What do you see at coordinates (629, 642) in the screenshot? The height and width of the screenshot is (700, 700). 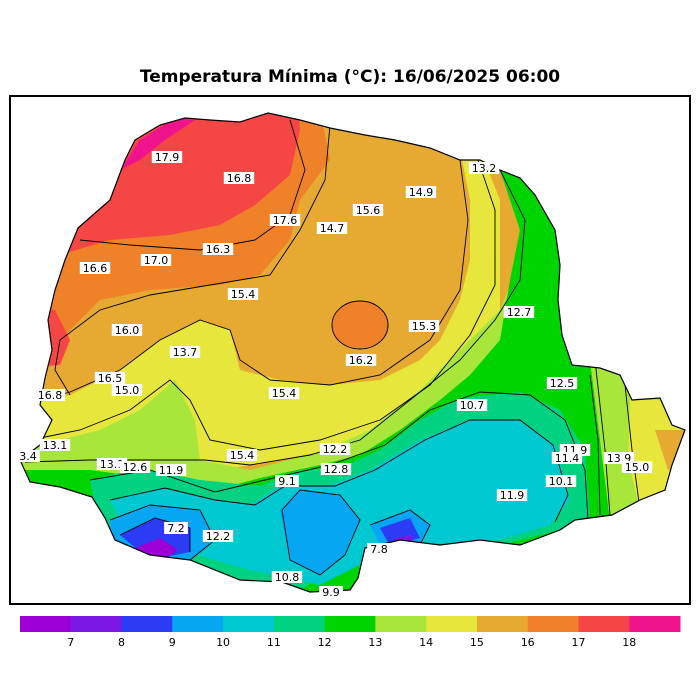 I see `colorbar-tick-label: 18` at bounding box center [629, 642].